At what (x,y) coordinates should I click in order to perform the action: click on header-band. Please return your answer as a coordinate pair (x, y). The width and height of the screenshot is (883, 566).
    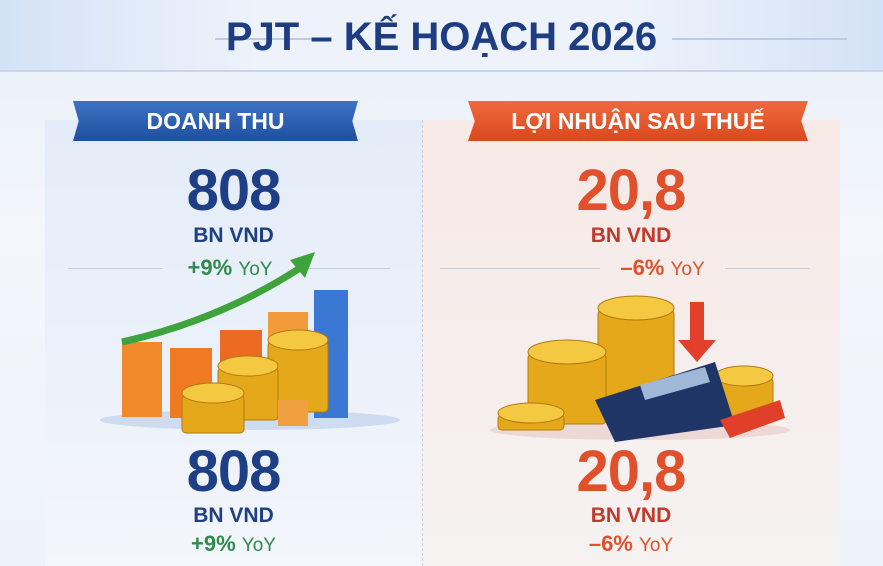
    Looking at the image, I should click on (441, 36).